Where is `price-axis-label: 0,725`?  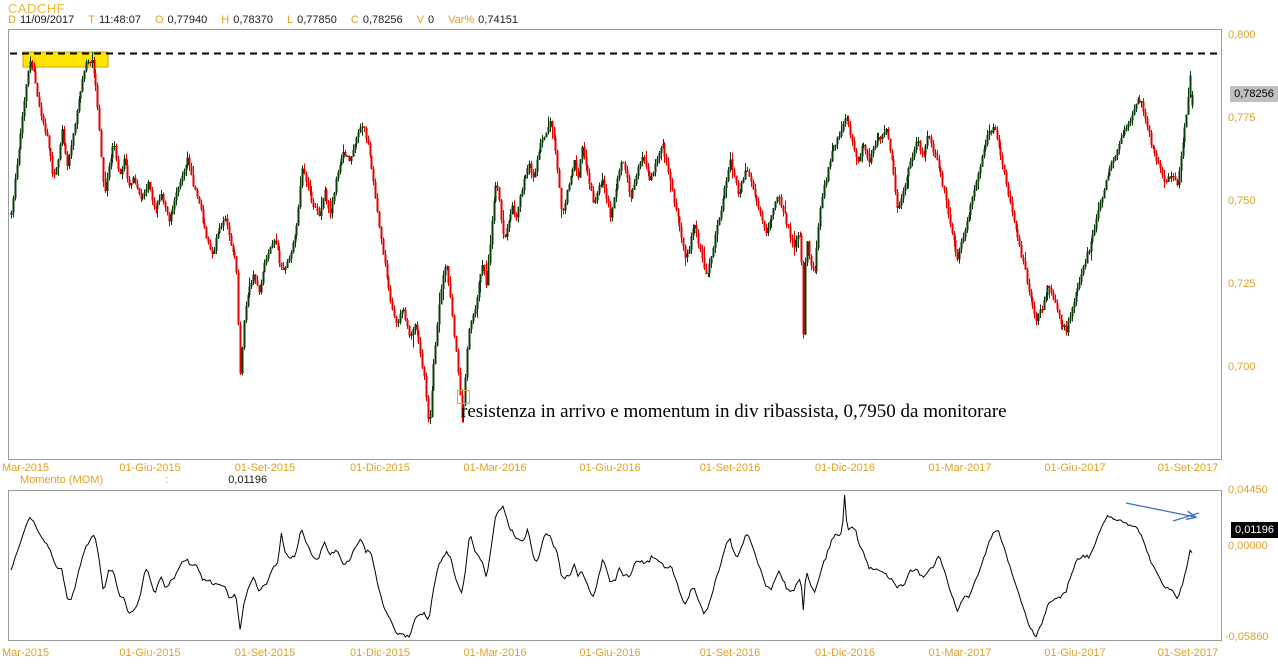
price-axis-label: 0,725 is located at coordinates (1242, 284).